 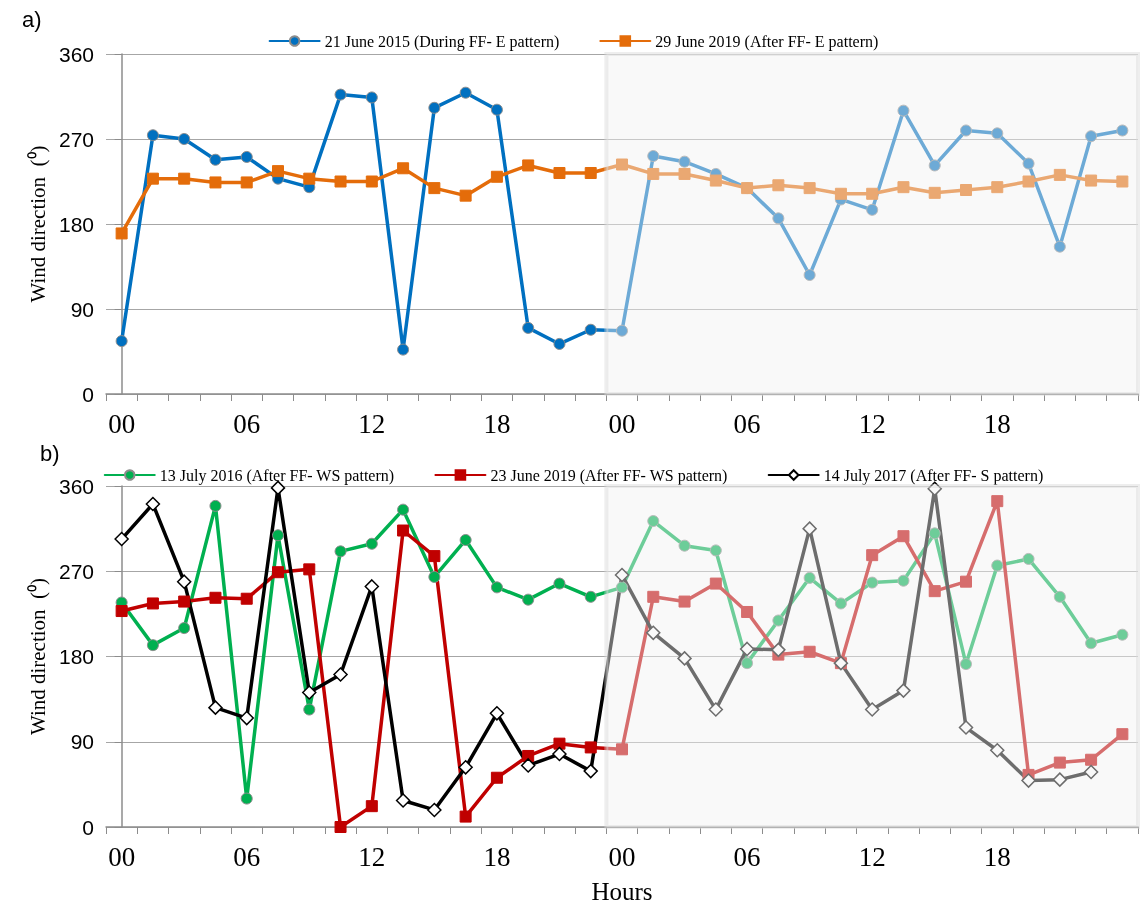 I want to click on text: b), so click(x=50, y=453).